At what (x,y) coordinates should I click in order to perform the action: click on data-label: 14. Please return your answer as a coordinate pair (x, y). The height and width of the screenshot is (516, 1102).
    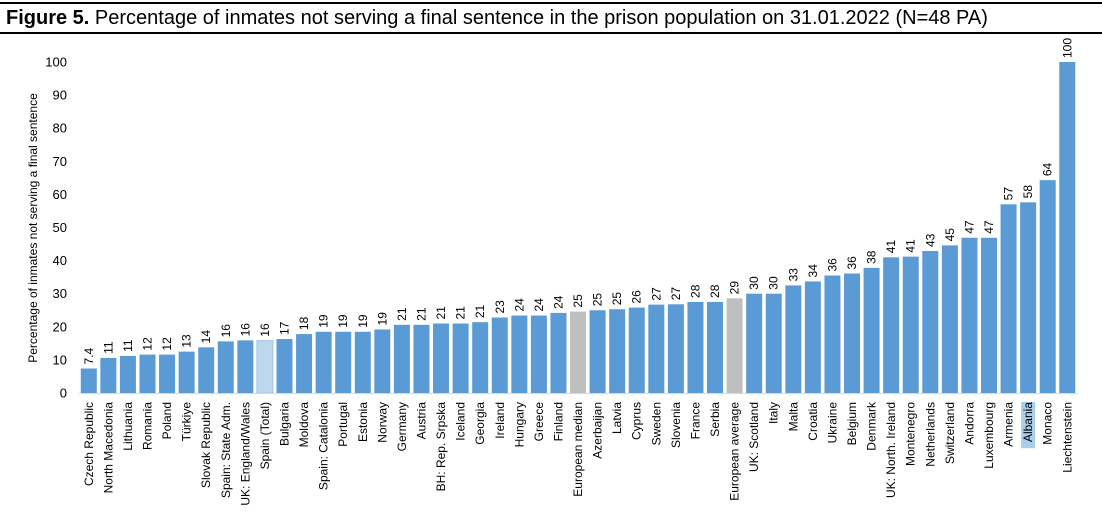
    Looking at the image, I should click on (206, 337).